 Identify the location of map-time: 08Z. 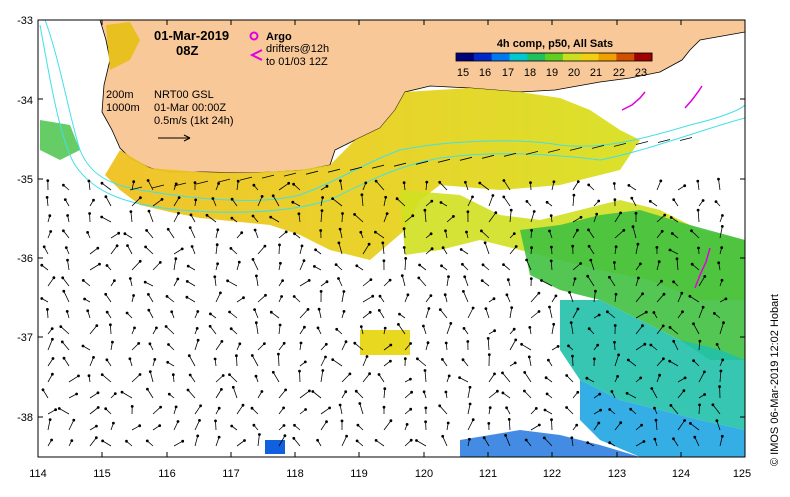
(187, 50).